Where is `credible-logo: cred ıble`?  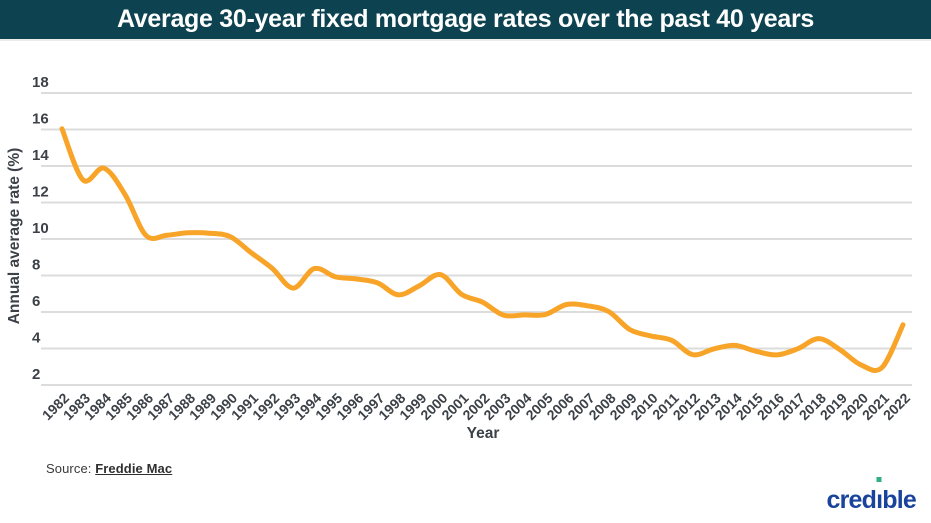 credible-logo: cred ıble is located at coordinates (871, 495).